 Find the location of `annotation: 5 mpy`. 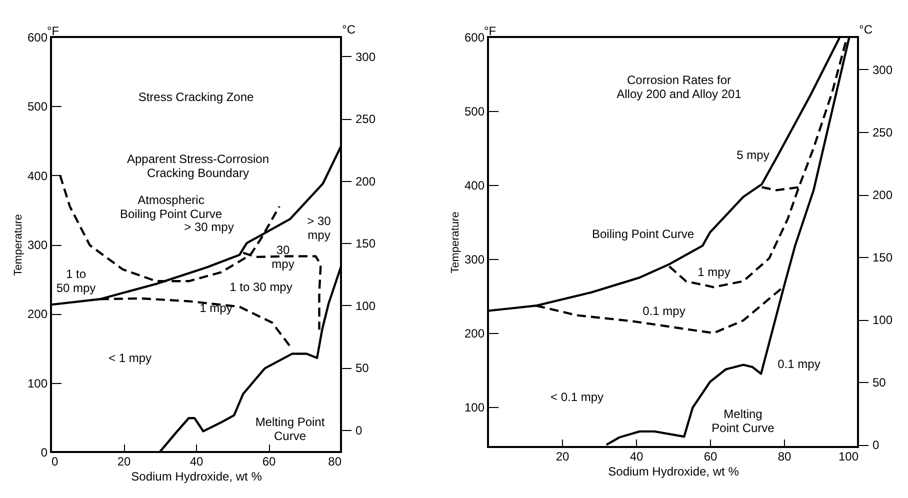

annotation: 5 mpy is located at coordinates (753, 155).